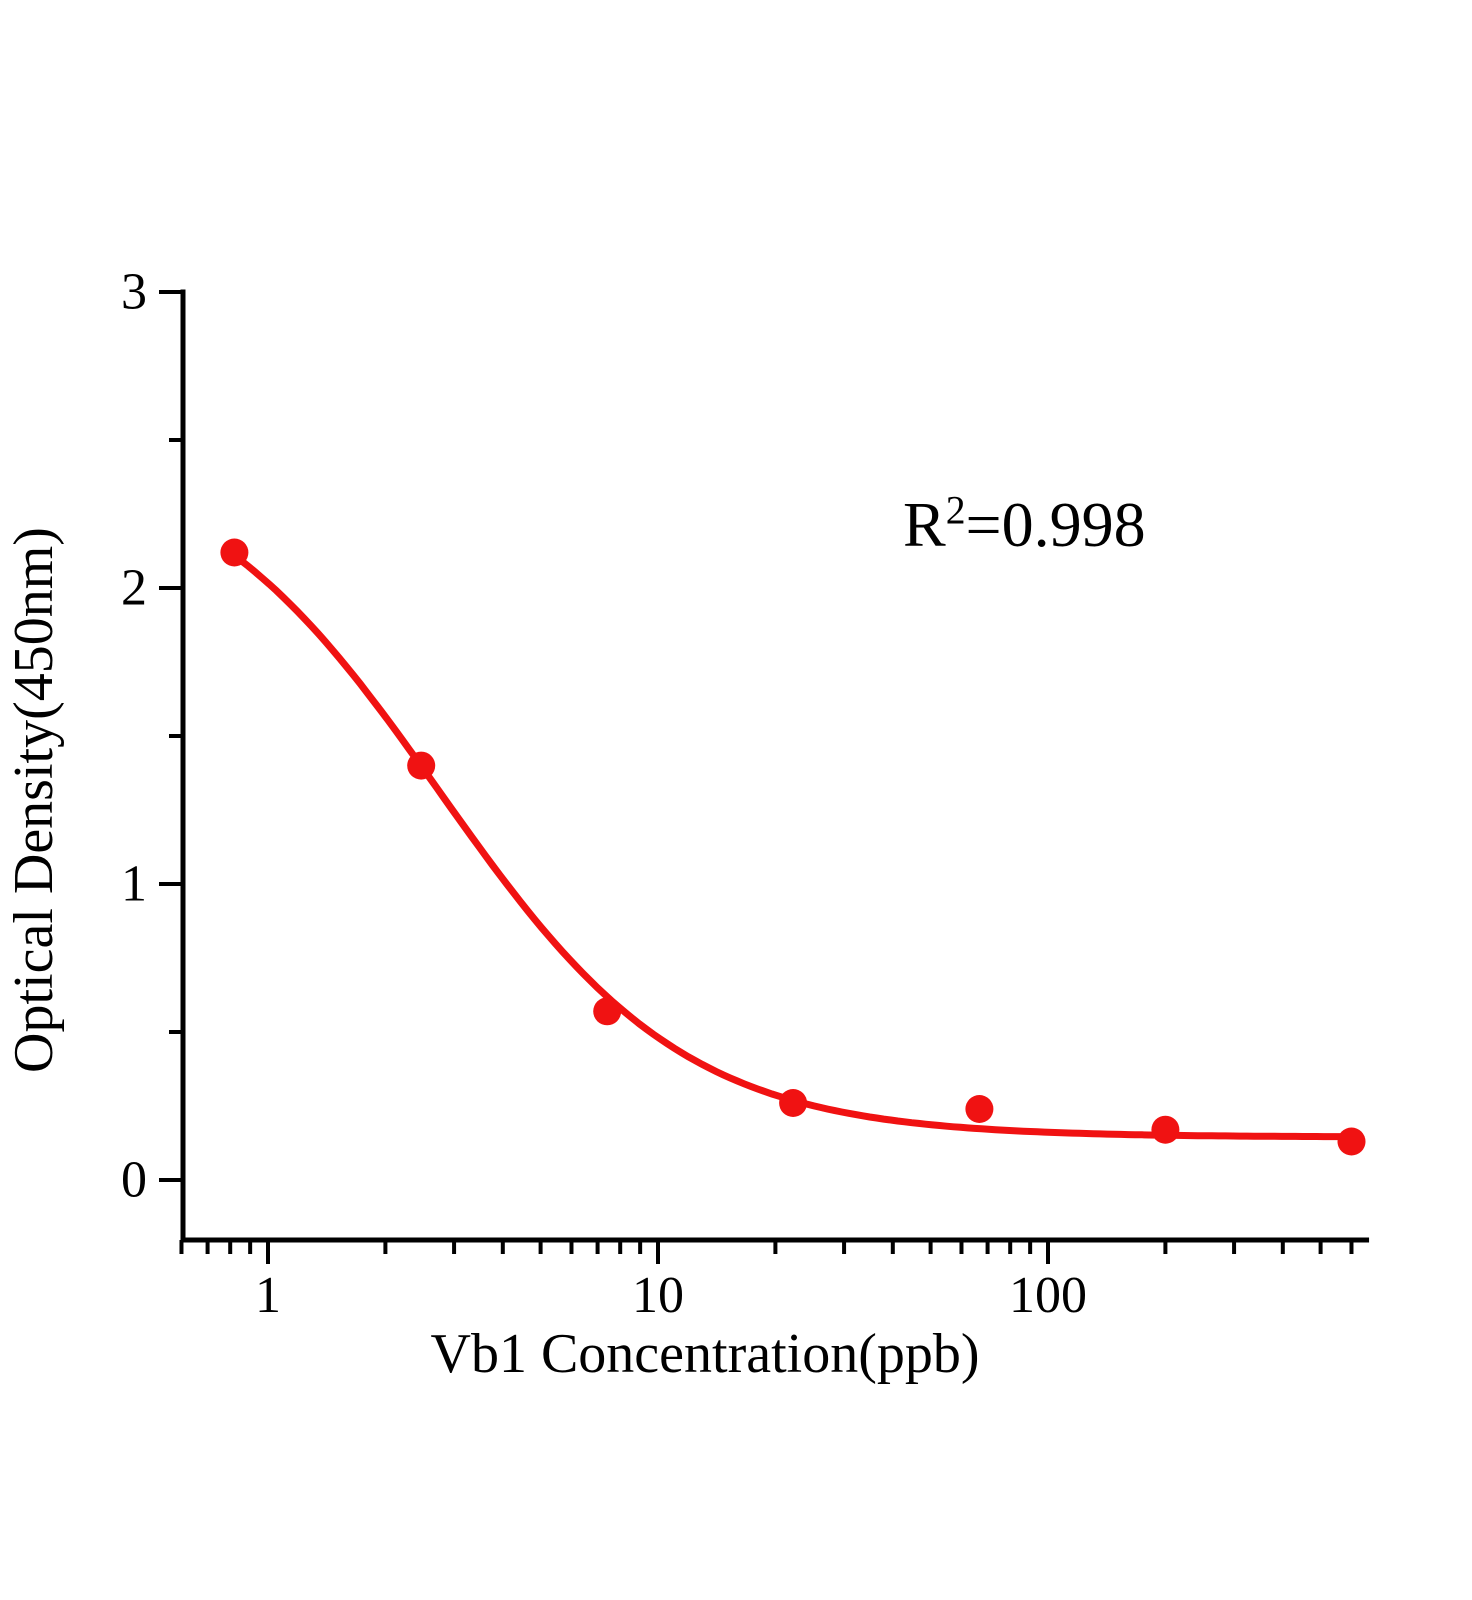 The width and height of the screenshot is (1472, 1600). I want to click on x-tick-label: 1, so click(268, 1295).